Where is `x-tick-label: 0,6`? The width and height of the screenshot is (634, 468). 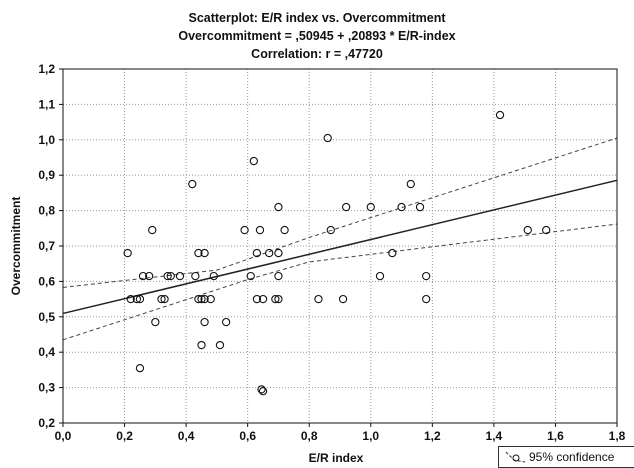 x-tick-label: 0,6 is located at coordinates (247, 436).